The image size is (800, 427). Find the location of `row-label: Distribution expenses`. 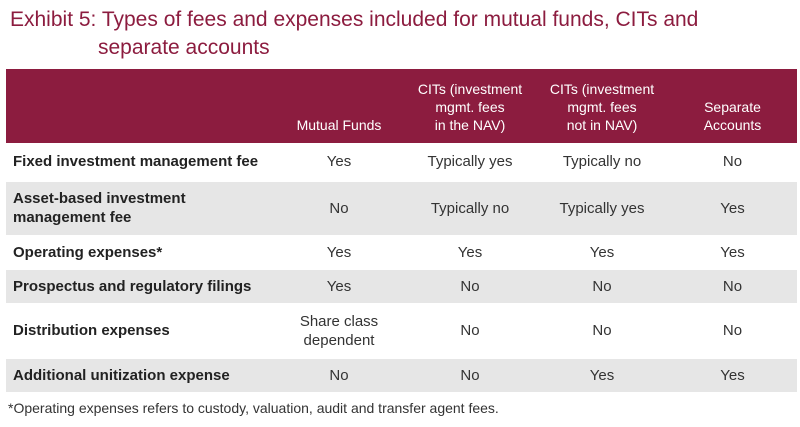

row-label: Distribution expenses is located at coordinates (140, 331).